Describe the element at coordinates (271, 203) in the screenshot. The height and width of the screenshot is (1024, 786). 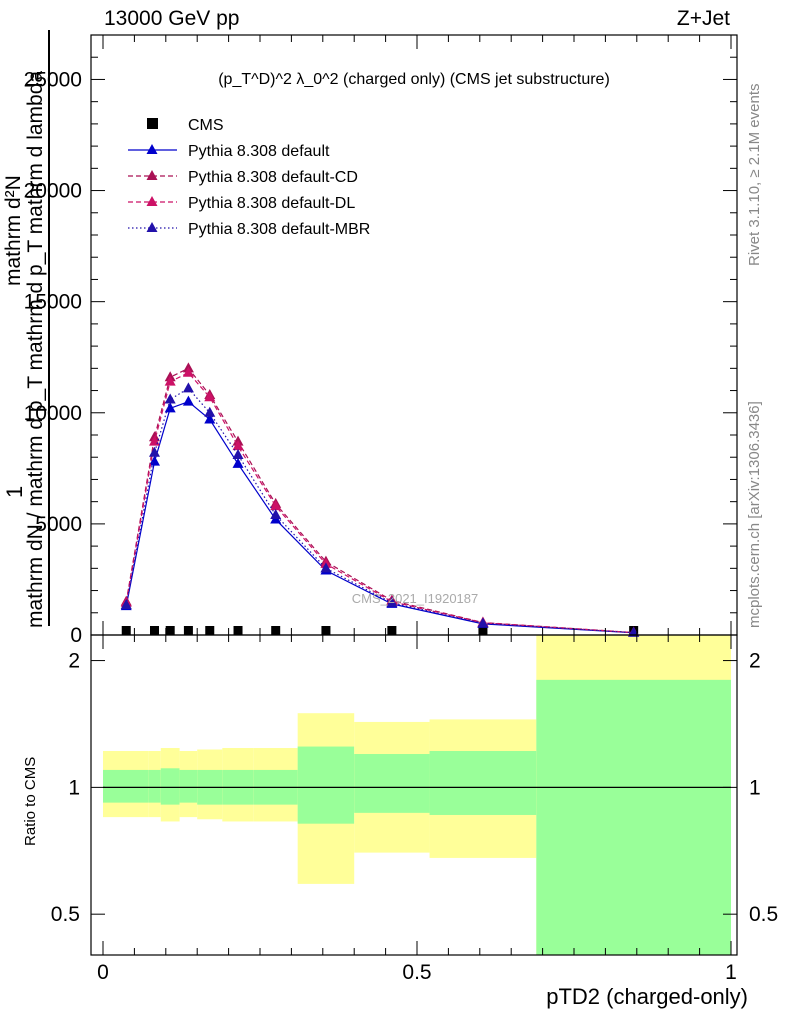
I see `legend-label: Pythia 8.308 default-DL` at that location.